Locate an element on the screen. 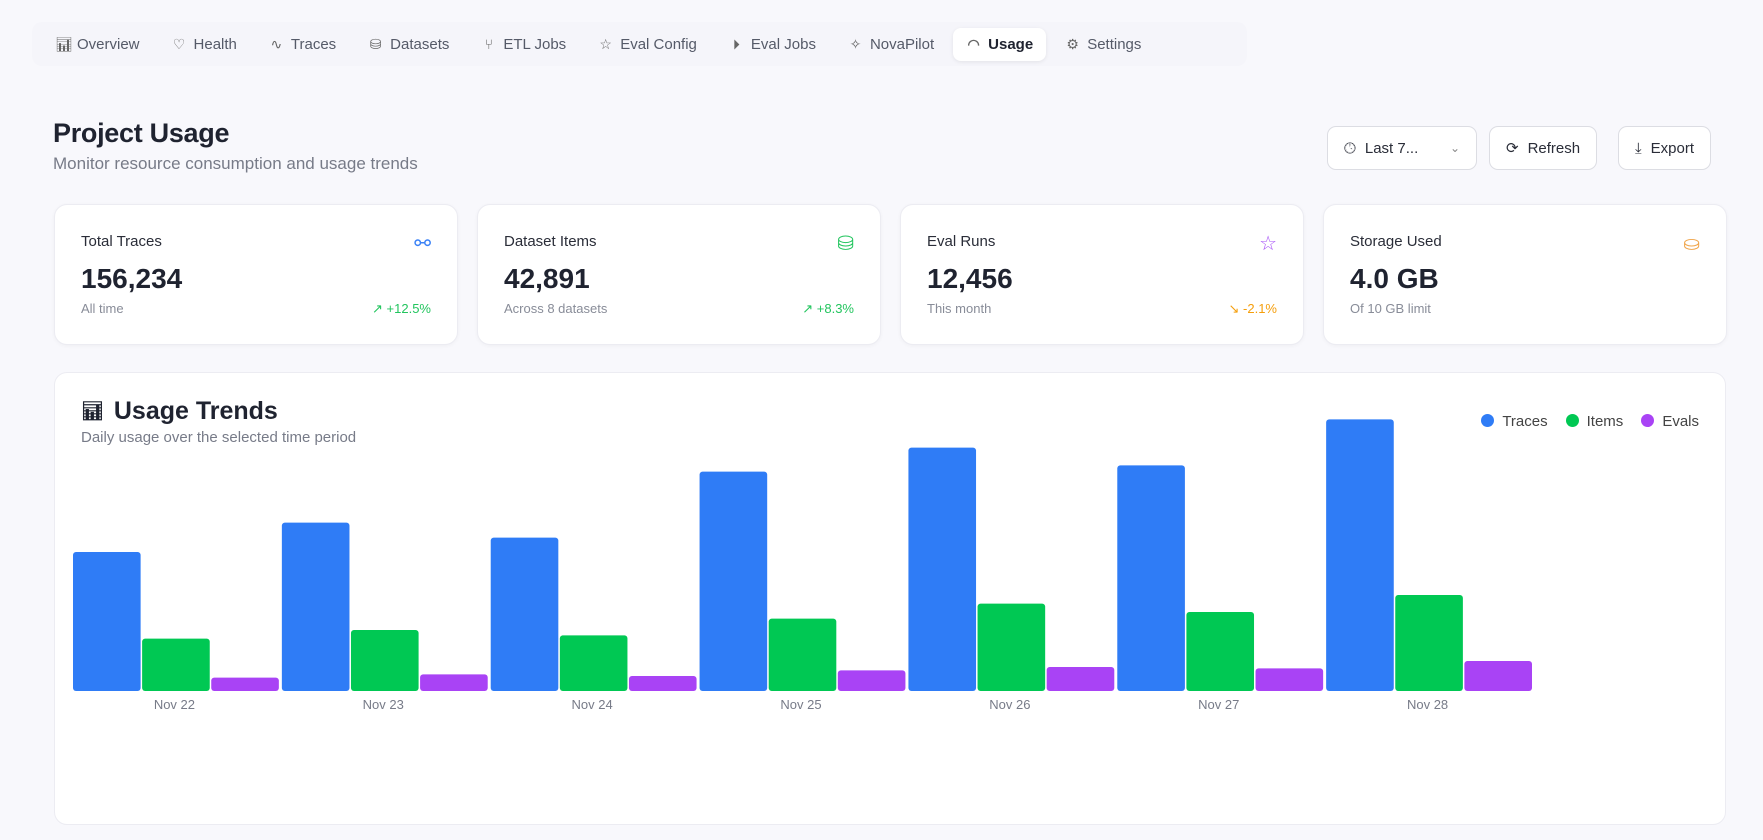  tab-label: Eval Jobs is located at coordinates (783, 44).